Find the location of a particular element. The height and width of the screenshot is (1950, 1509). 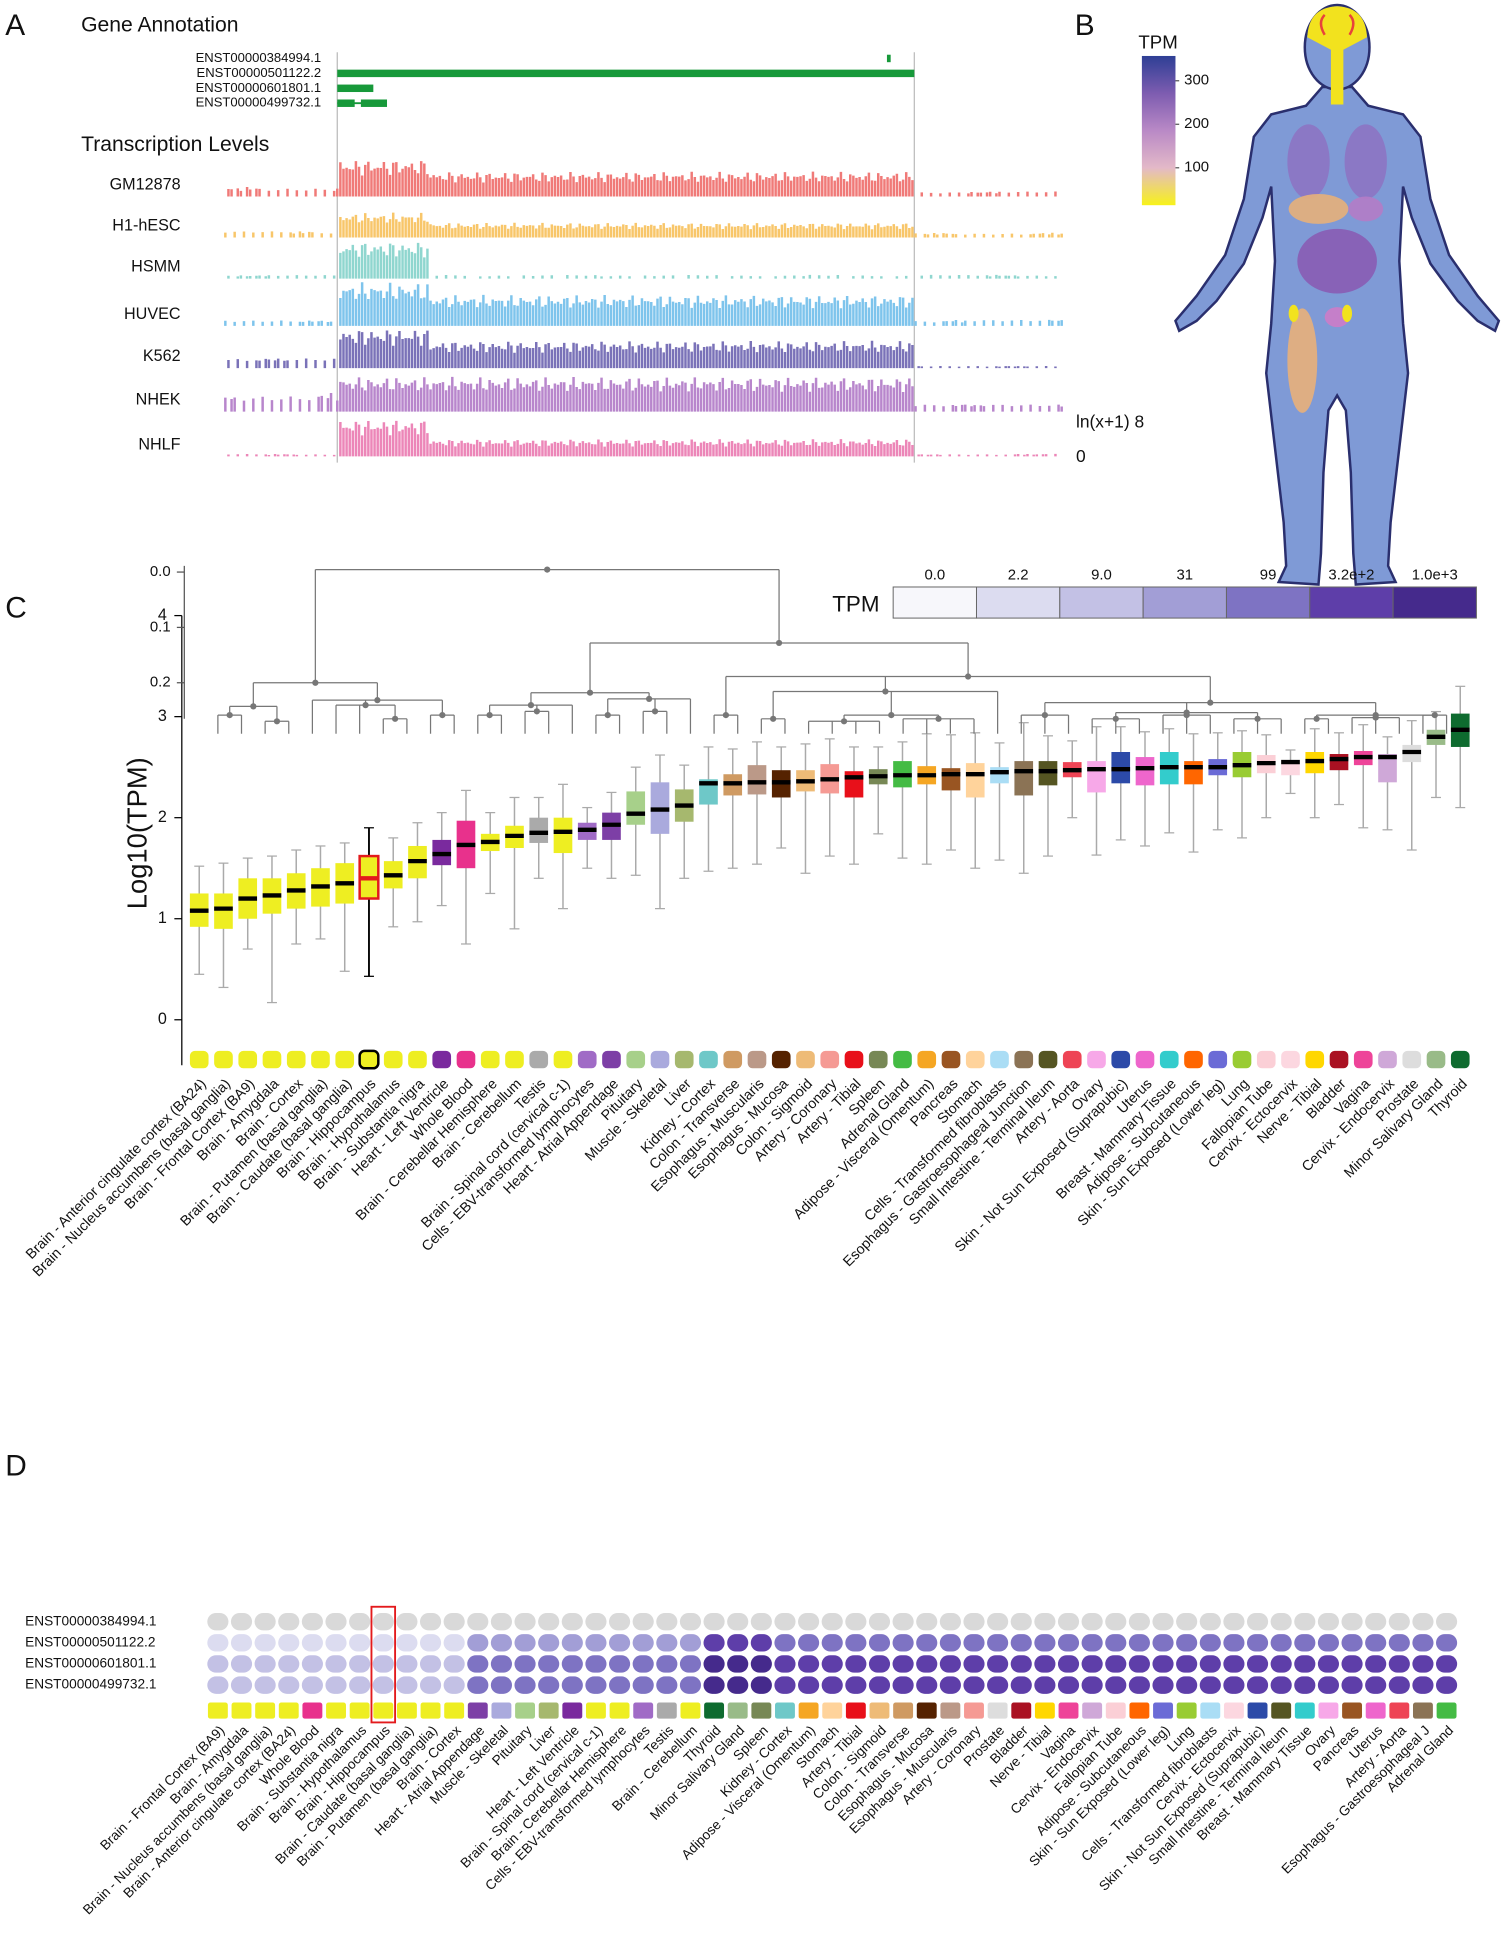

body-thigh is located at coordinates (1302, 360).